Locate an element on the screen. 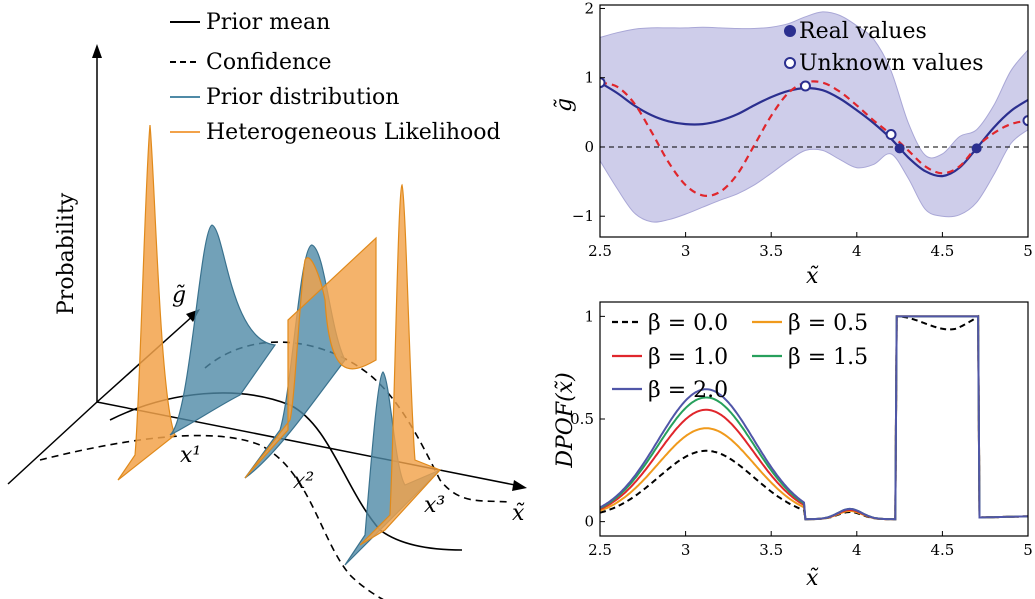 The height and width of the screenshot is (599, 1035). likelihood-x3 is located at coordinates (400, 364).